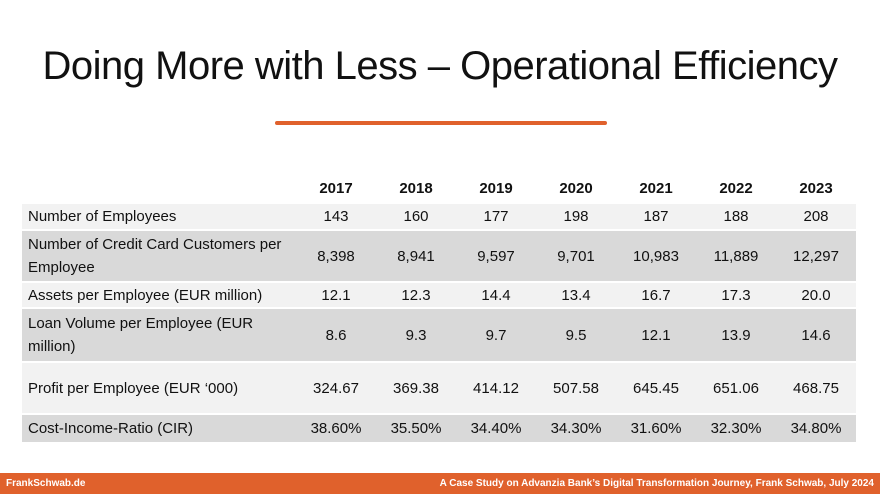  Describe the element at coordinates (441, 123) in the screenshot. I see `title-underline` at that location.